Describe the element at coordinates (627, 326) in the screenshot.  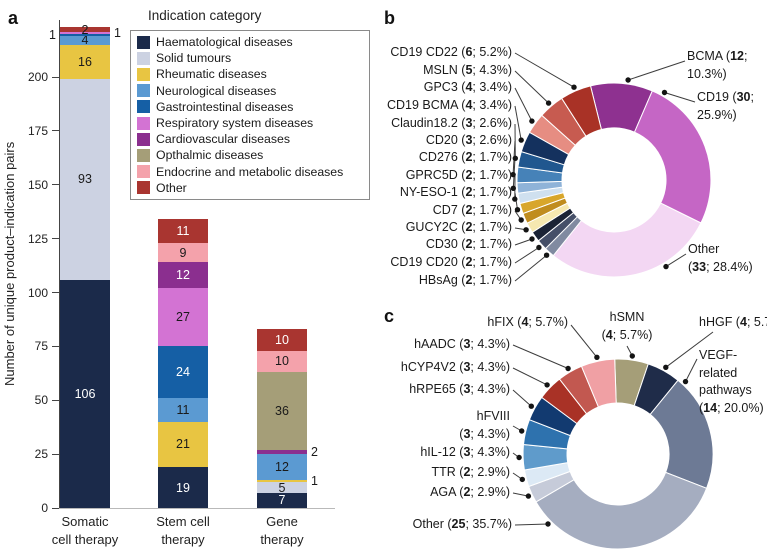
I see `slice-label: hSMN (4; 5.7%)` at that location.